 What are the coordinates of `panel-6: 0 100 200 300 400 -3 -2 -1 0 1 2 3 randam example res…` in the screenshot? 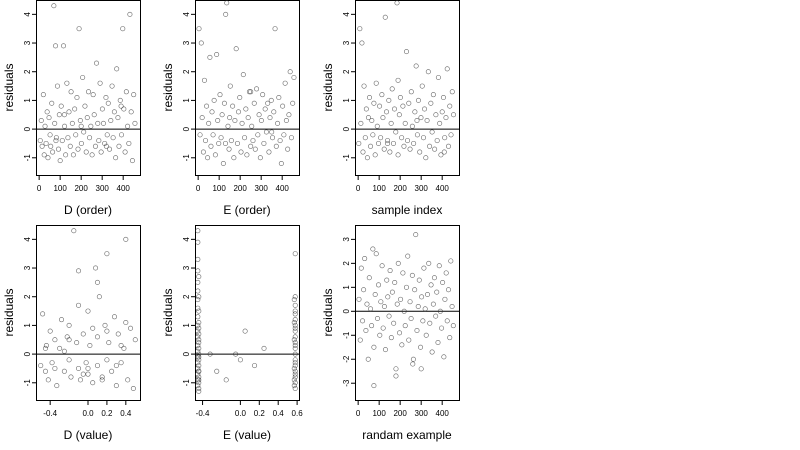 It's located at (390, 333).